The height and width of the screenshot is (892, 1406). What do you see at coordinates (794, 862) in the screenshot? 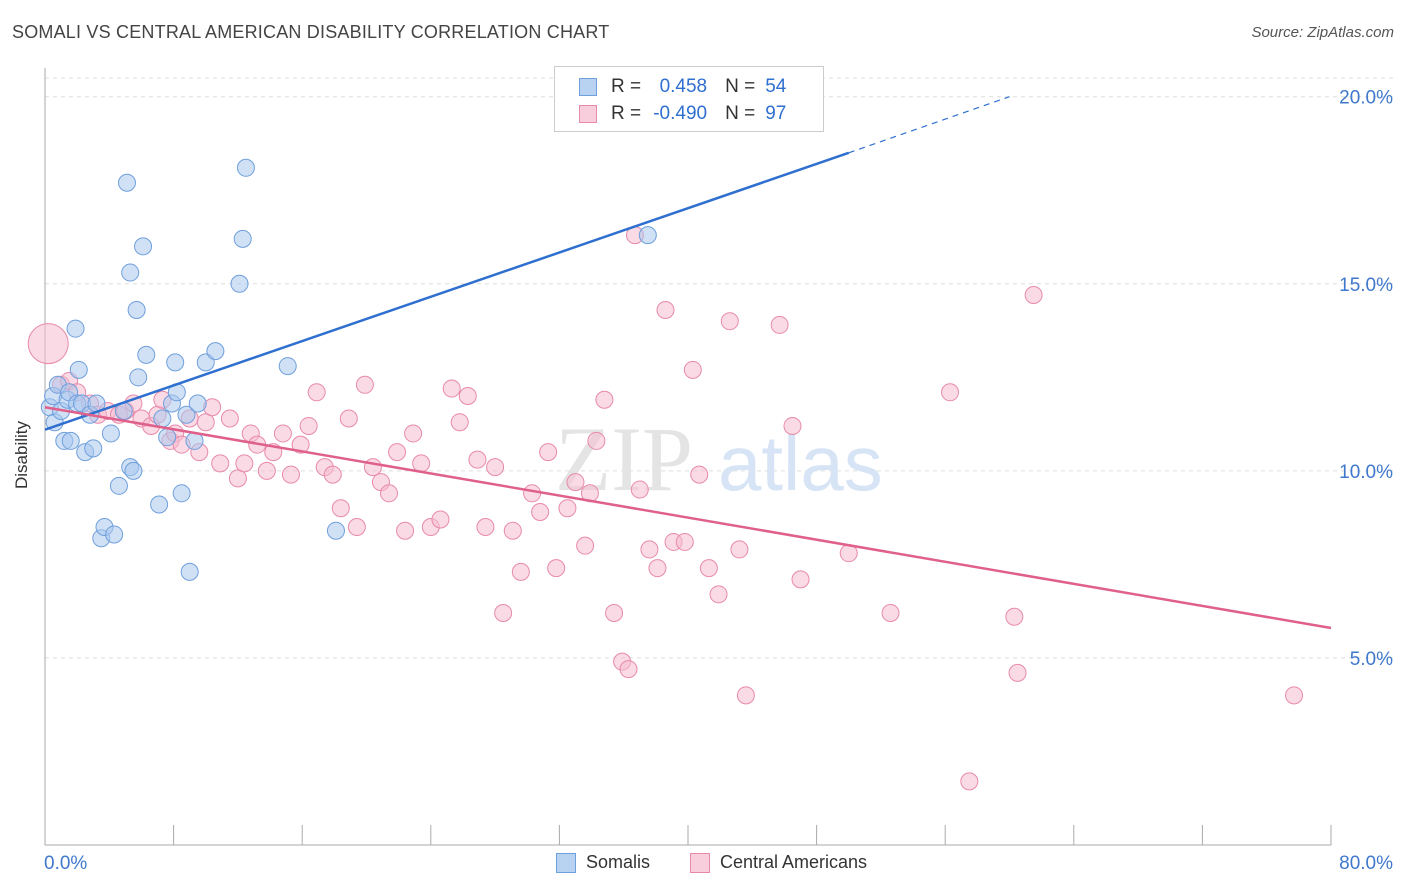
I see `bottom-legend-label-central: Central Americans` at bounding box center [794, 862].